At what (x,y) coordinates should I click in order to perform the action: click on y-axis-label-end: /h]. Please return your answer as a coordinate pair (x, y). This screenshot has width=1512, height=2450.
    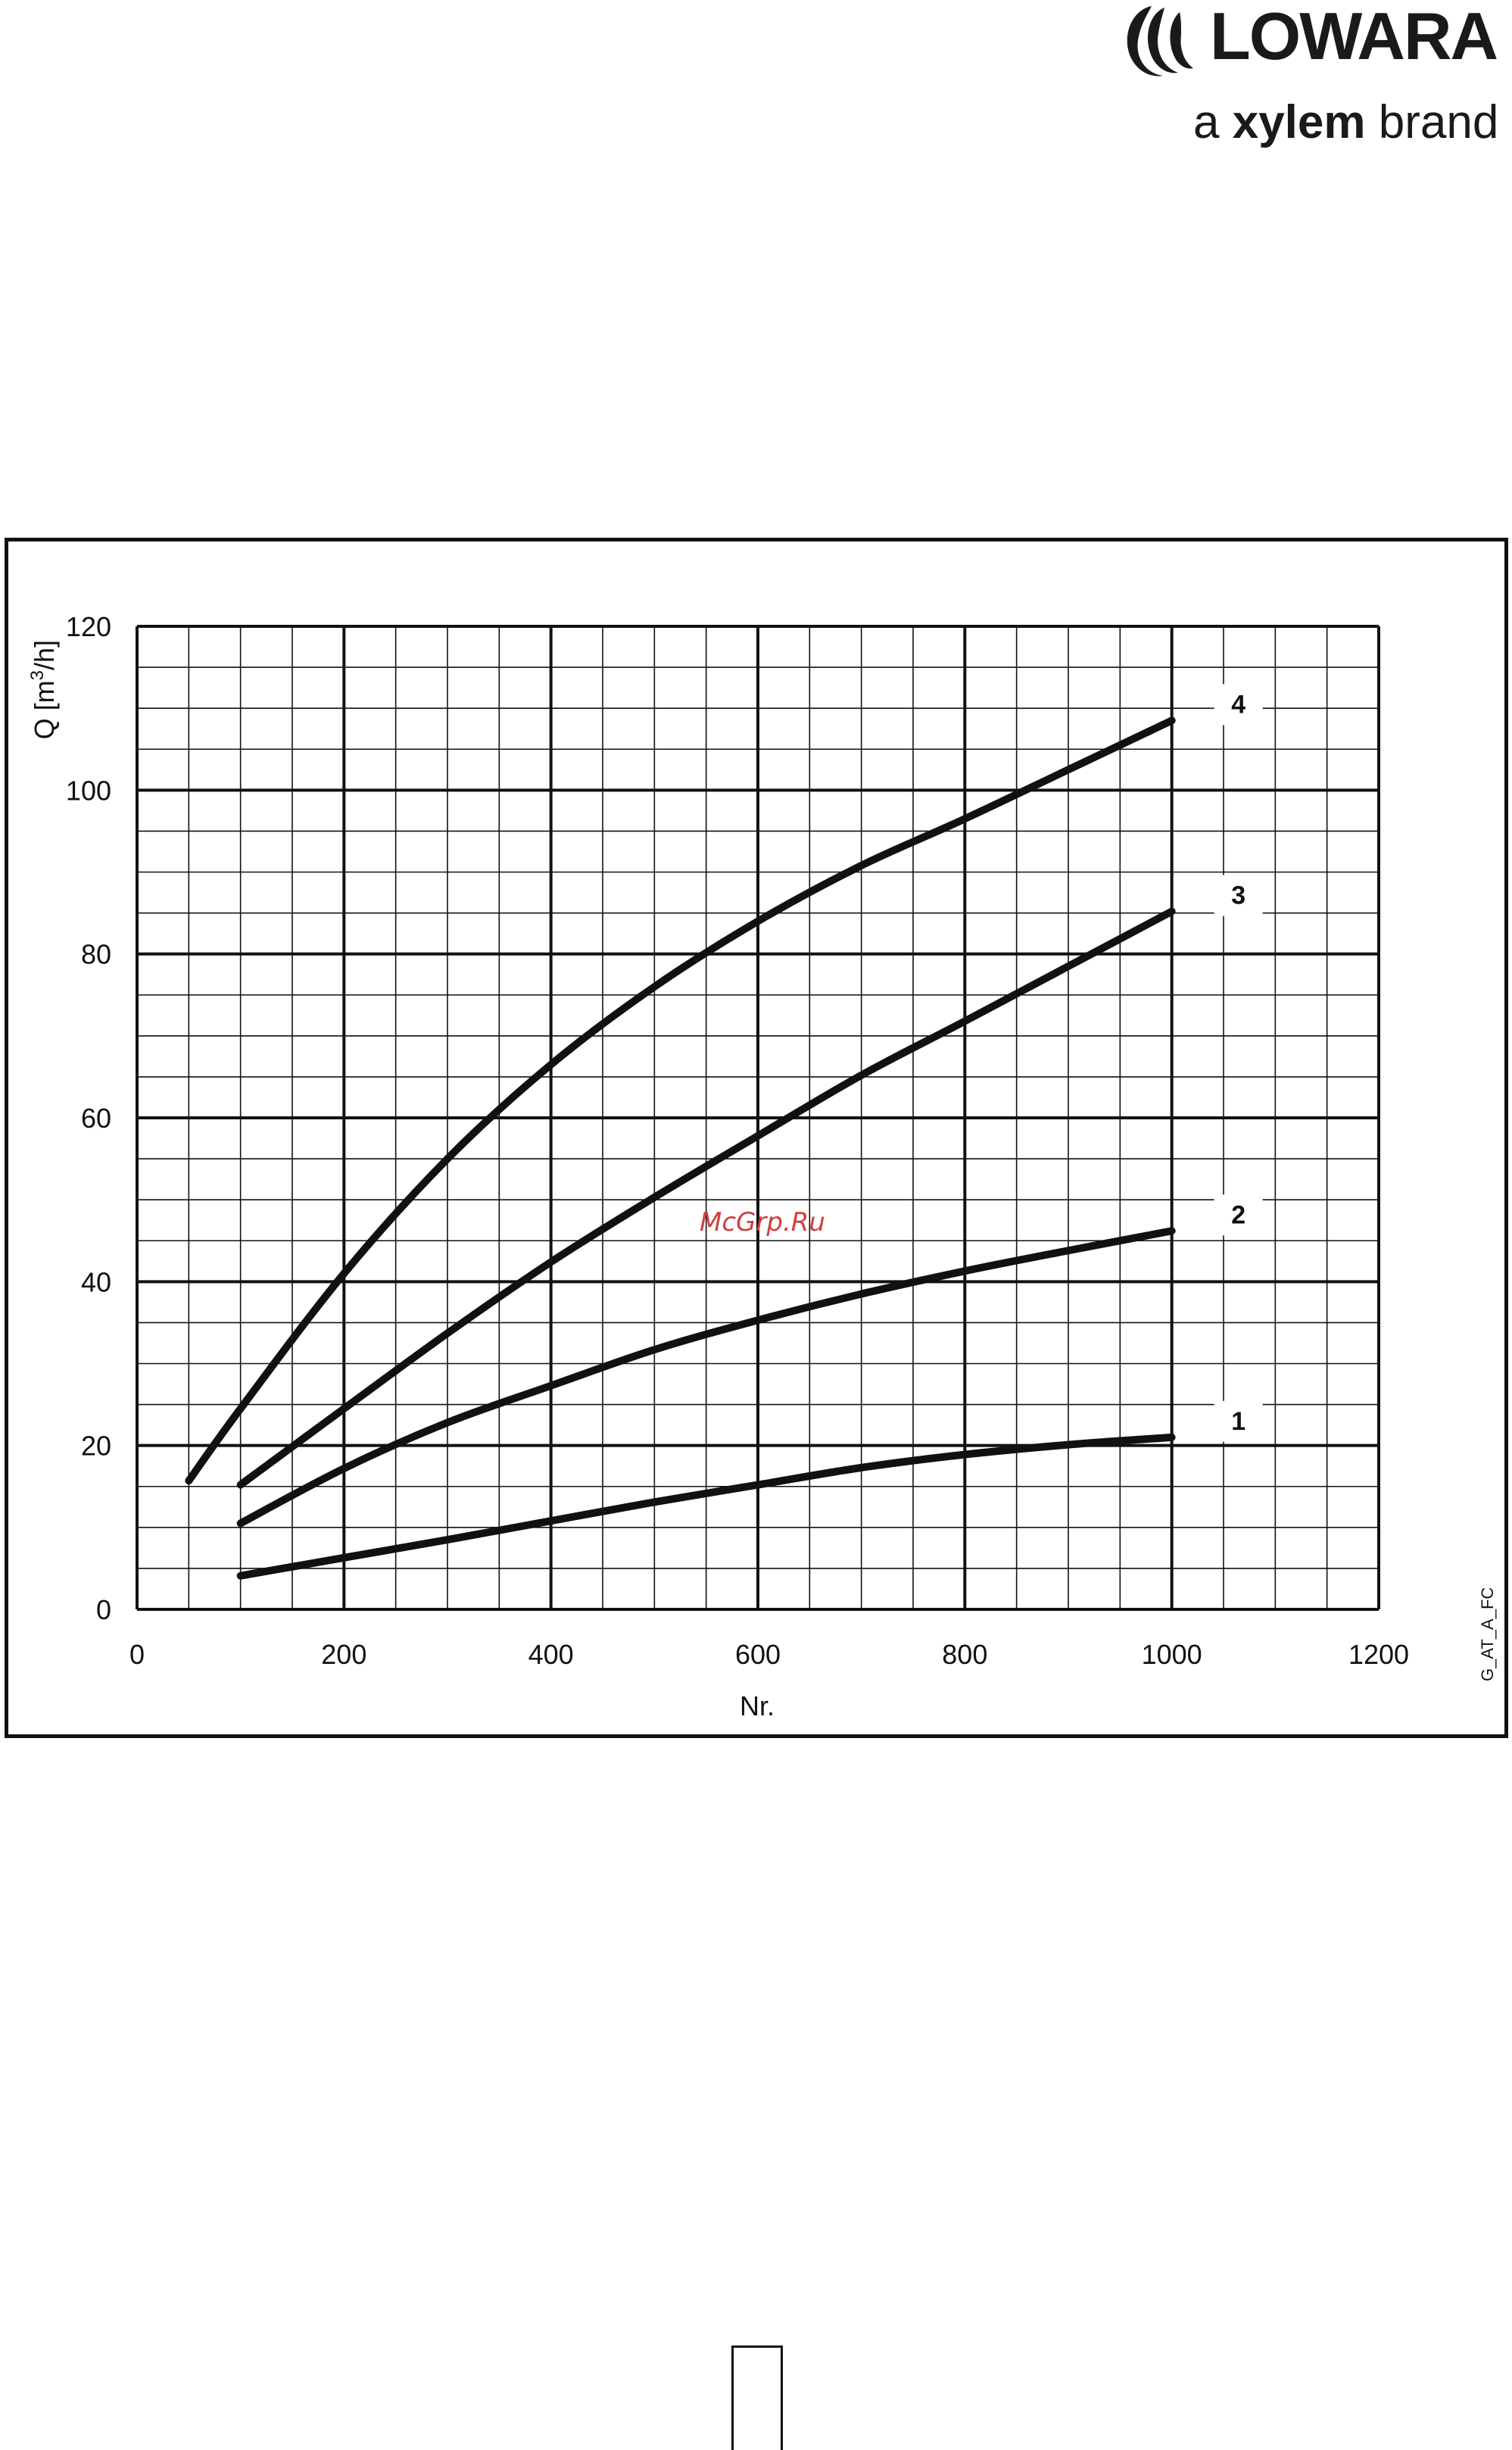
    Looking at the image, I should click on (44, 655).